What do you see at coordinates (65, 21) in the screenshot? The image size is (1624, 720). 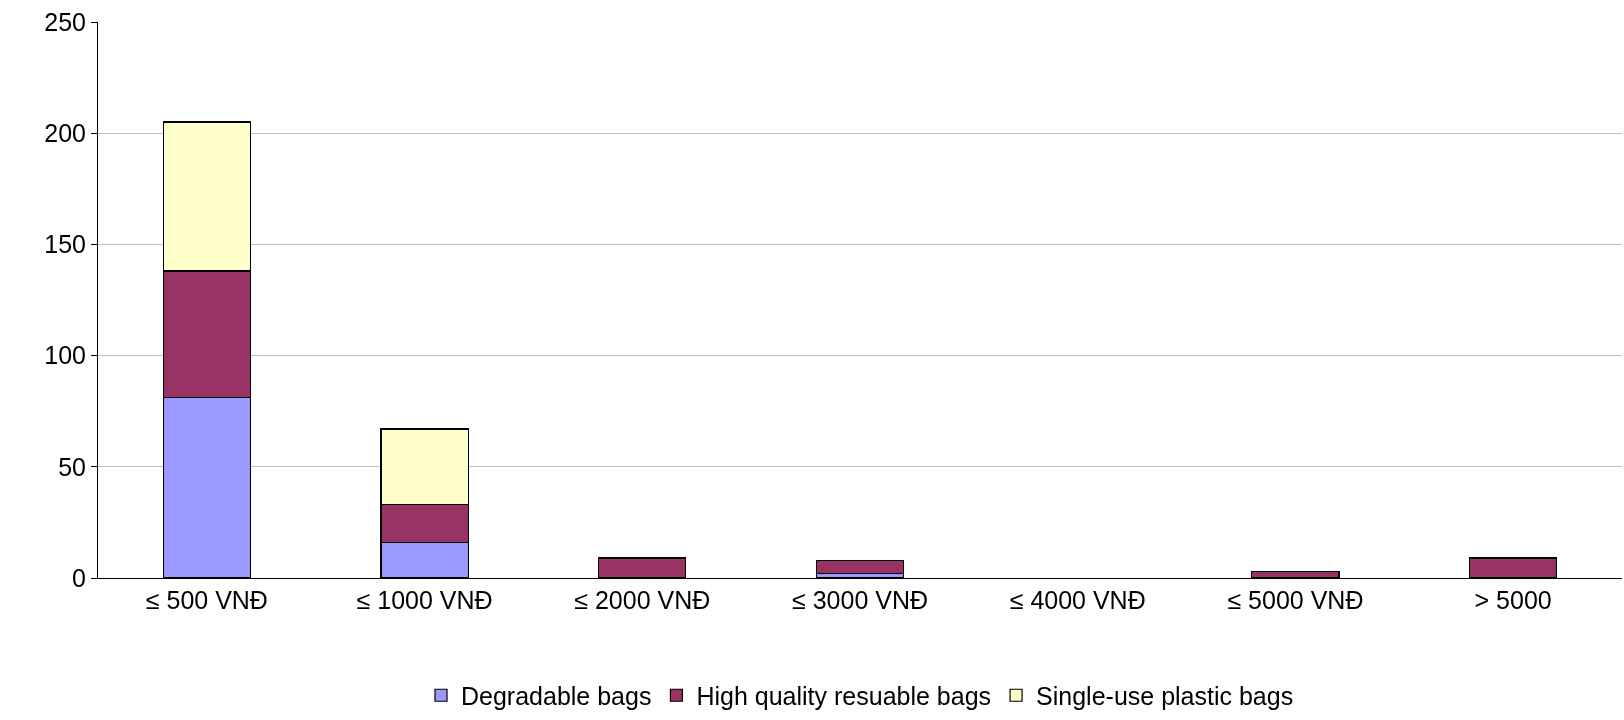 I see `y-tick-label: 250` at bounding box center [65, 21].